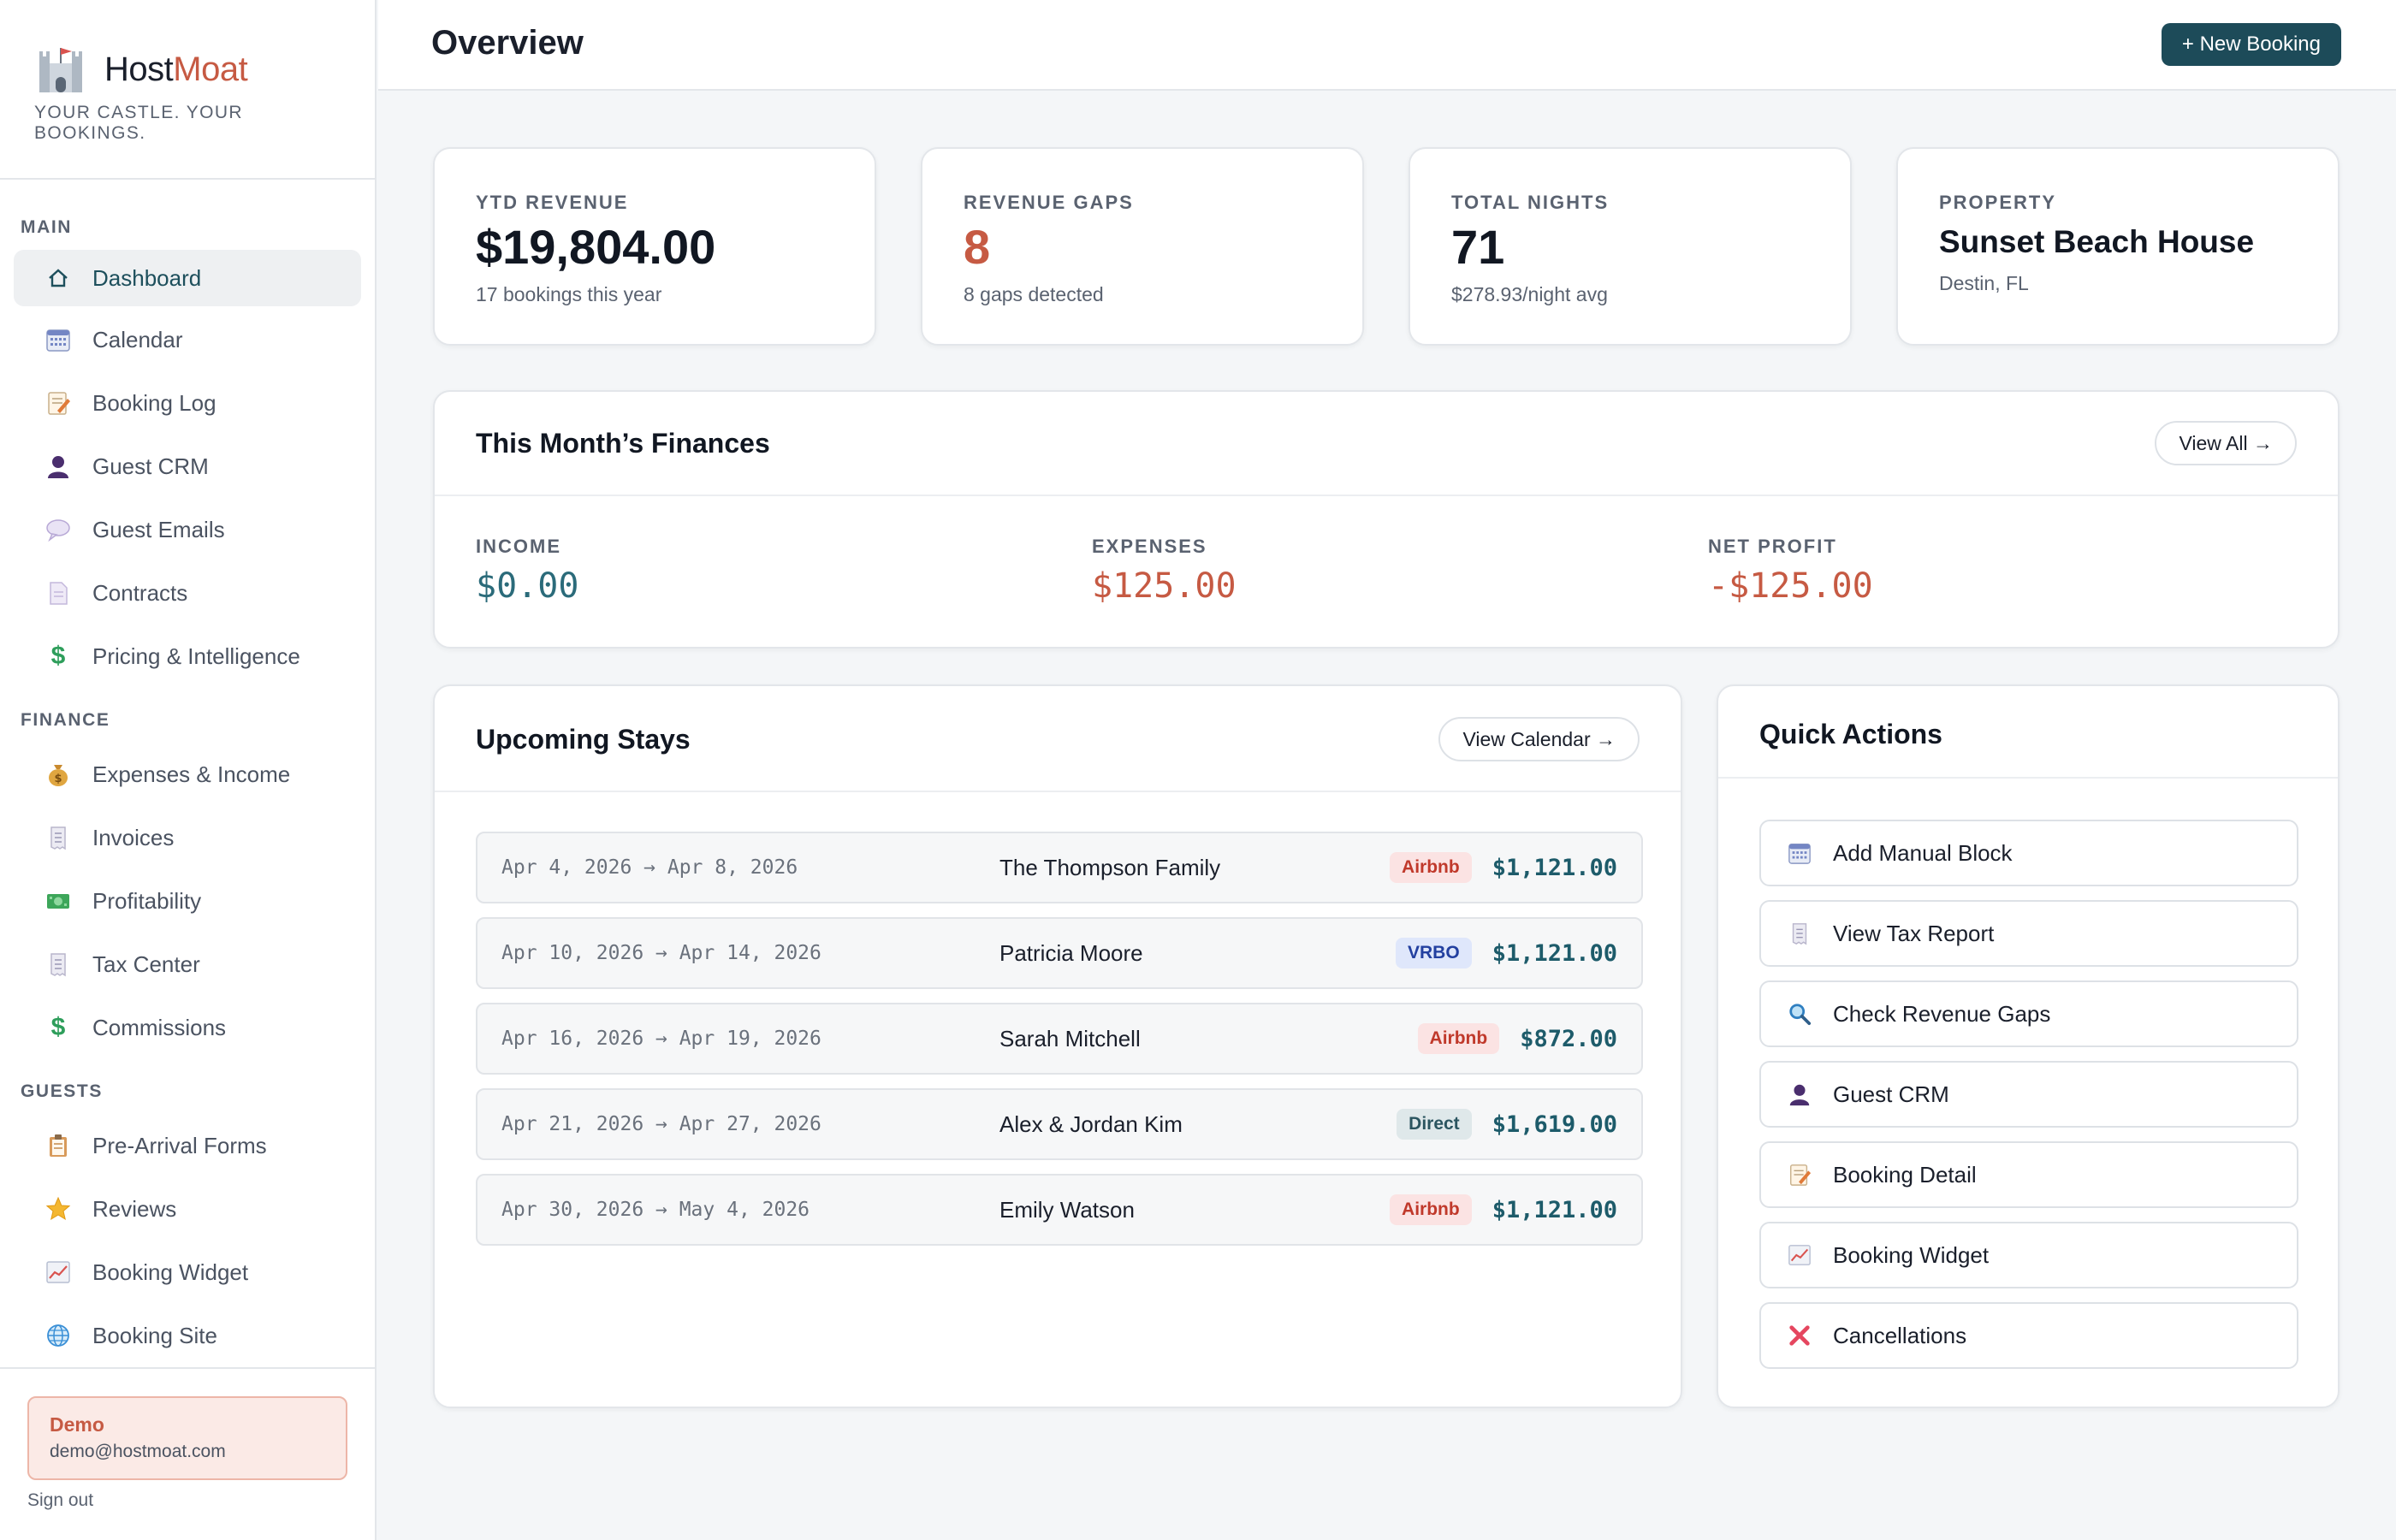 The width and height of the screenshot is (2396, 1540). What do you see at coordinates (62, 1091) in the screenshot?
I see `nav-section-guests: GUESTS` at bounding box center [62, 1091].